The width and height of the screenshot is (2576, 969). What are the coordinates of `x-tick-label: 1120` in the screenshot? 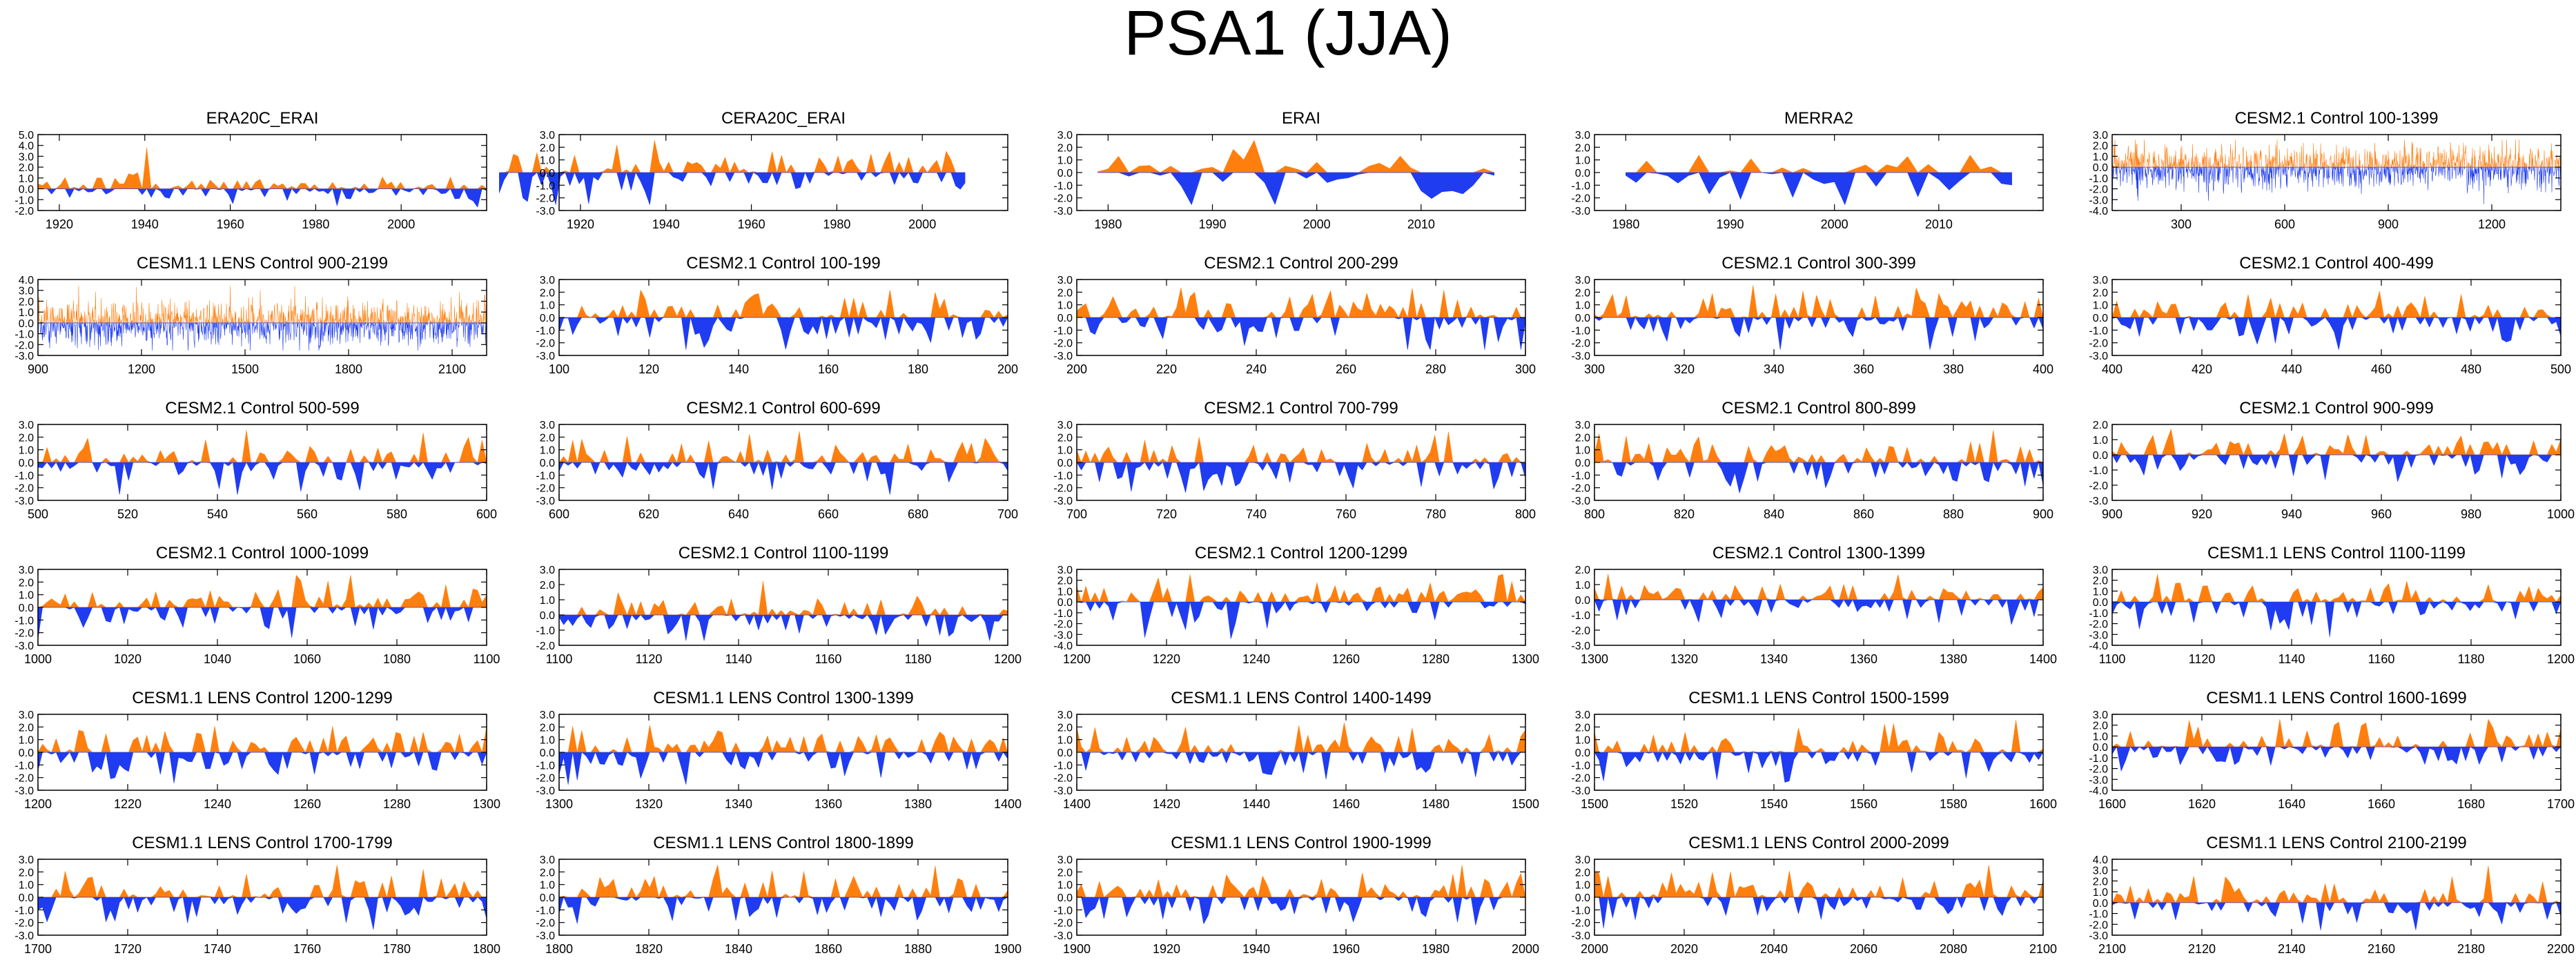 It's located at (2202, 659).